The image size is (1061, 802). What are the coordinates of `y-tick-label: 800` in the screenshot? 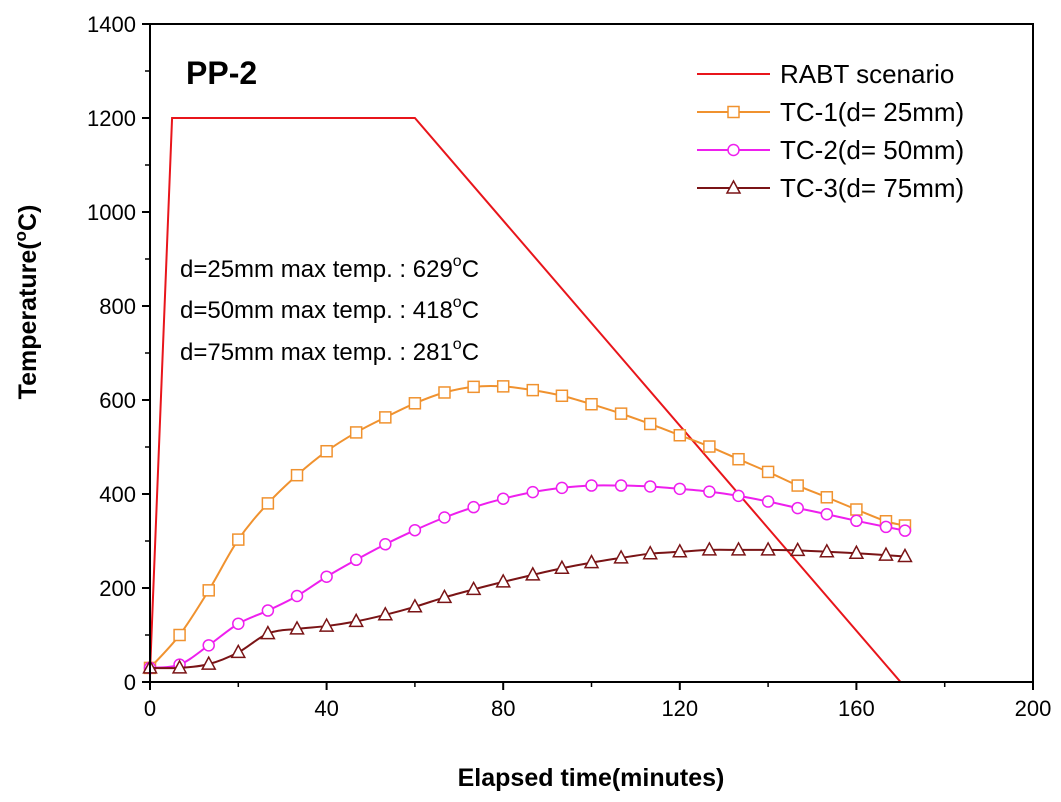 It's located at (117, 306).